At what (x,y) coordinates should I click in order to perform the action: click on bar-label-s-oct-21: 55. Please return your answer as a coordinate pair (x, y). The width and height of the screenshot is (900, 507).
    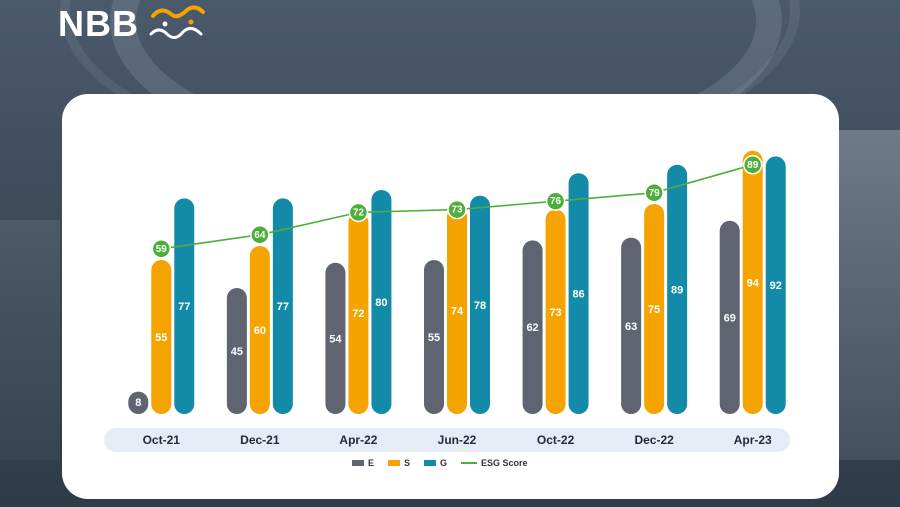
    Looking at the image, I should click on (161, 338).